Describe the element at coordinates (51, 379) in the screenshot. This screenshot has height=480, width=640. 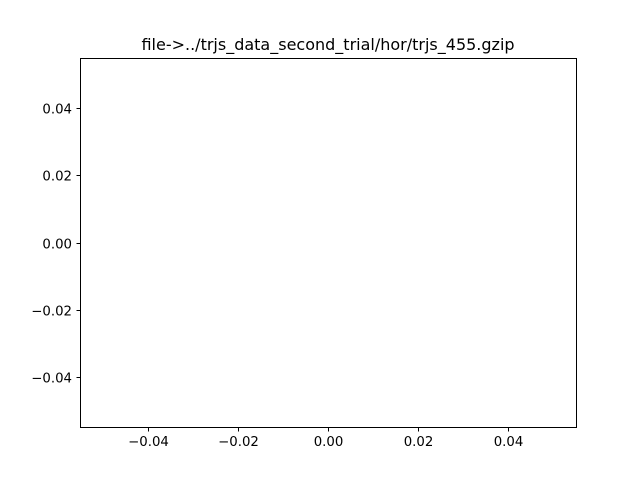
I see `y-tick-label: −0.04` at that location.